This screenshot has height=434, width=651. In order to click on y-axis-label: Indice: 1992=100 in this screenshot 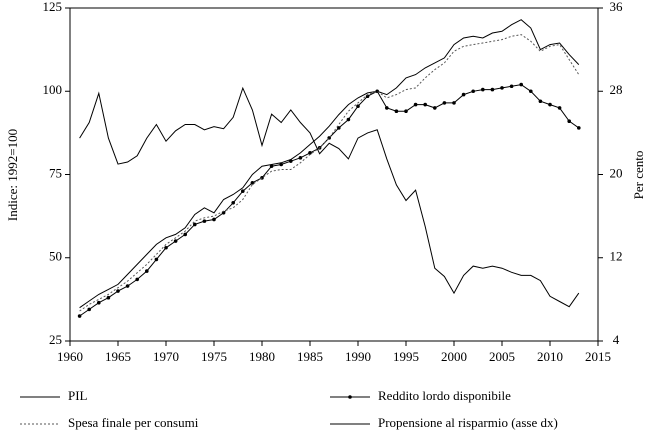, I will do `click(12, 175)`.